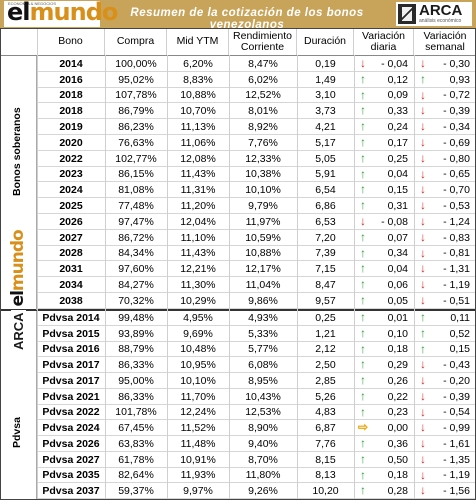 This screenshot has height=500, width=476. I want to click on arca-logo: ARCA análisis económico, so click(434, 14).